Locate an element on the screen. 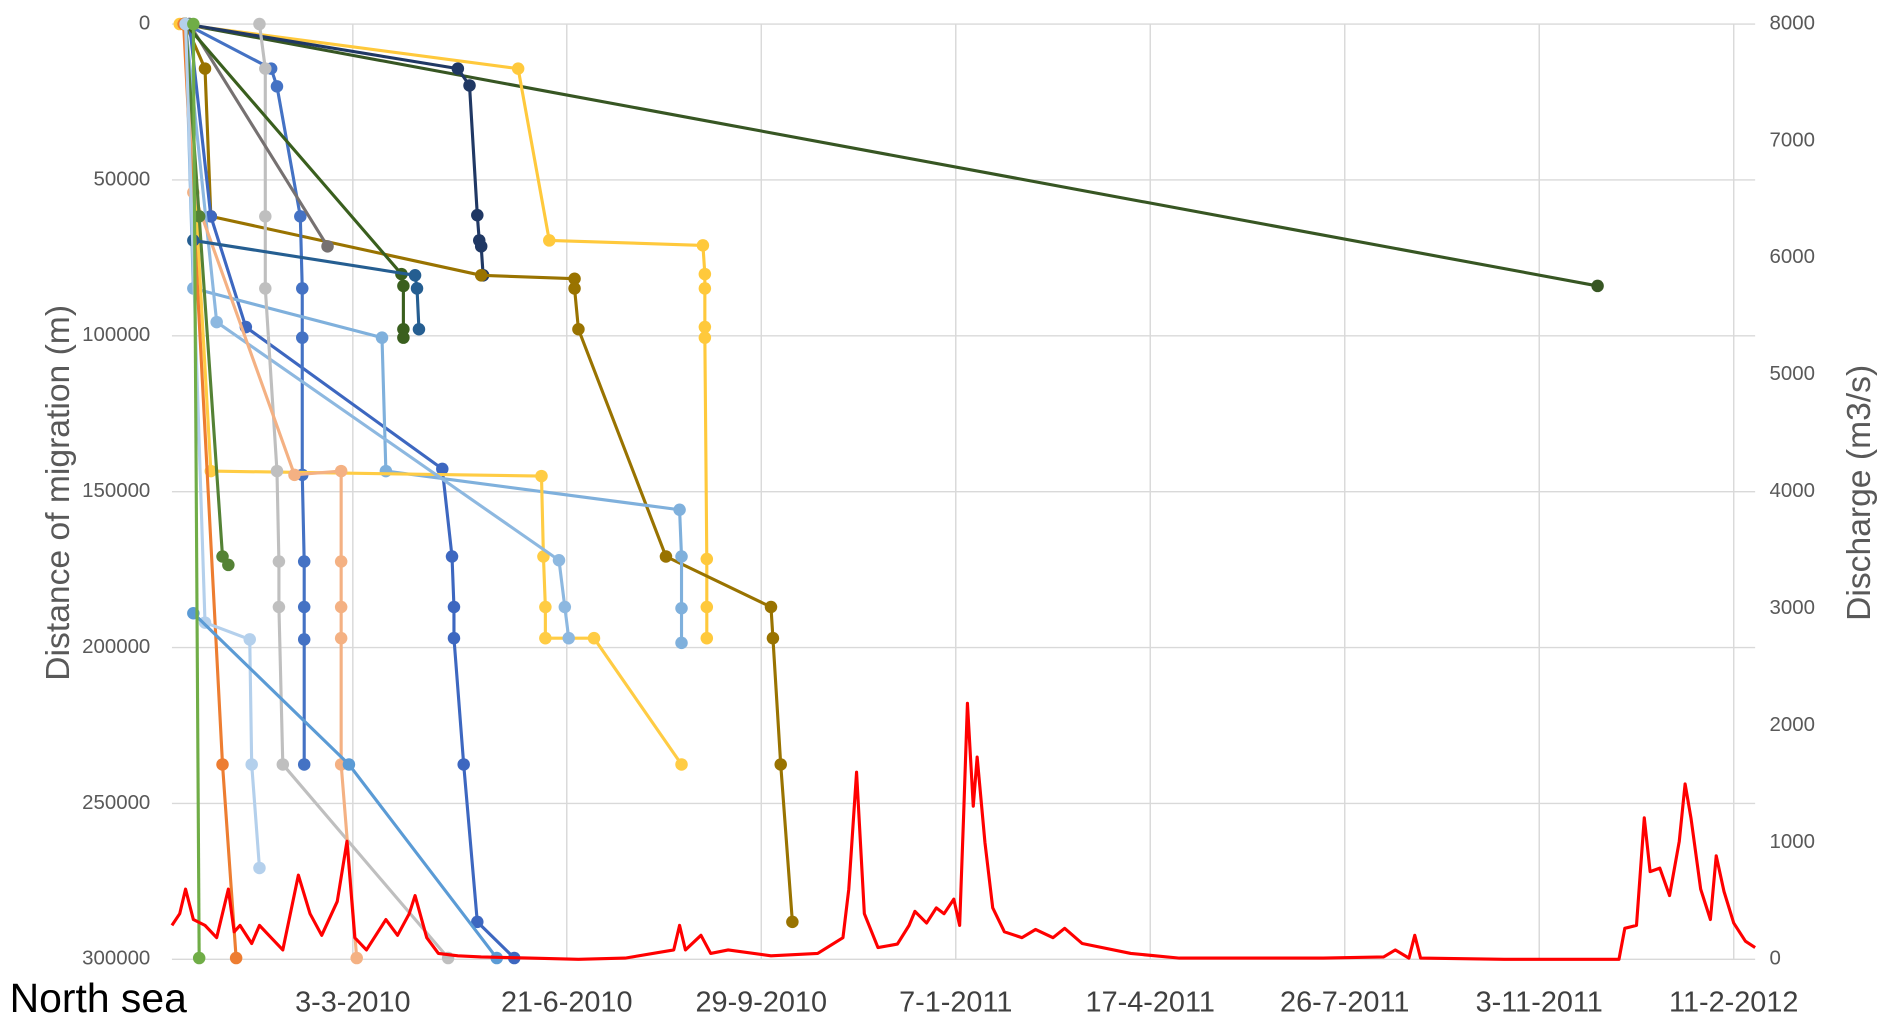 The width and height of the screenshot is (1885, 1023). y-tick-label: 100000 is located at coordinates (116, 335).